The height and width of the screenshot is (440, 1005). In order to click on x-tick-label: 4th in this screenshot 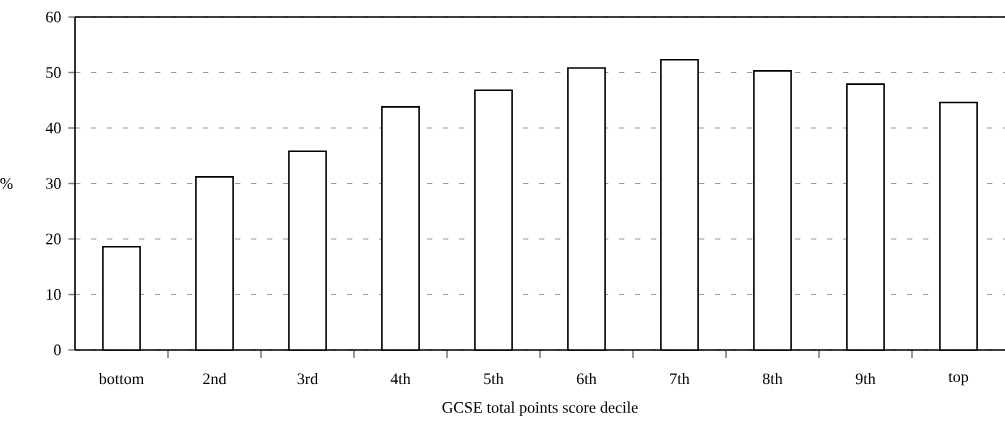, I will do `click(400, 378)`.